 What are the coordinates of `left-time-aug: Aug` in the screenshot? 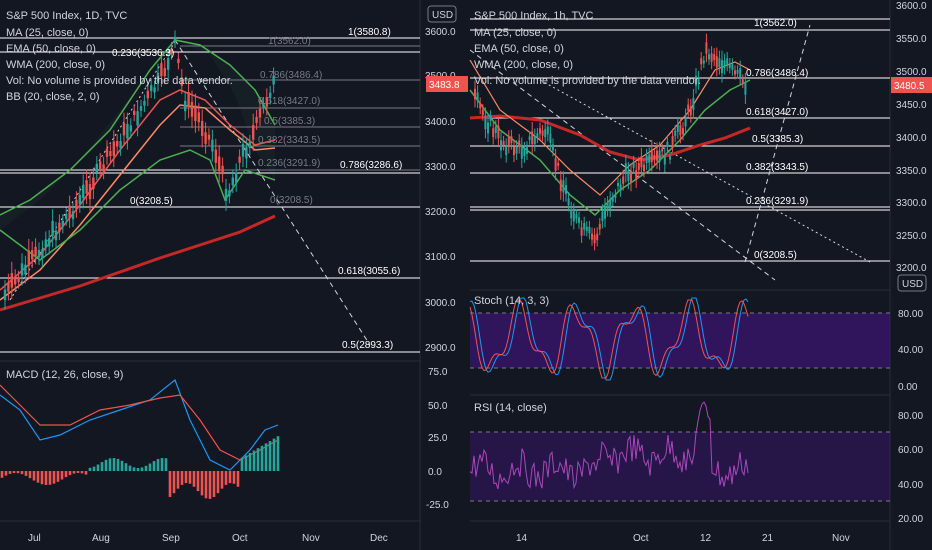 It's located at (101, 538).